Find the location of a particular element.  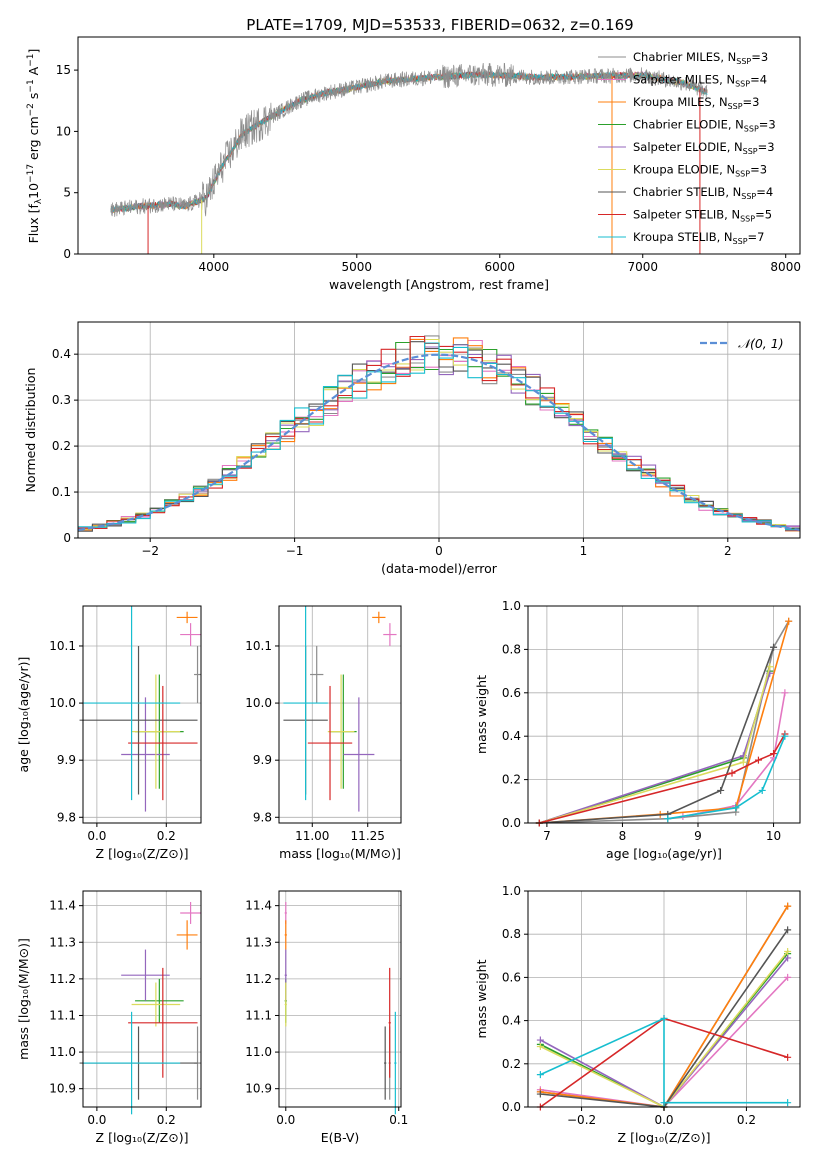

y-tick-label: 10.0 is located at coordinates (62, 703).